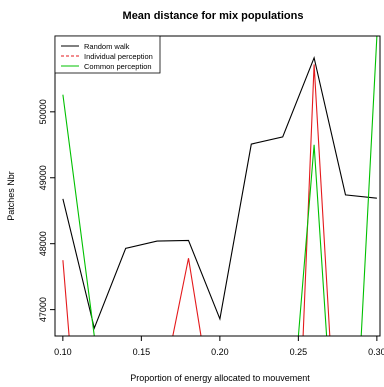 Image resolution: width=384 pixels, height=387 pixels. I want to click on y-axis-title: Patches Nbr, so click(11, 196).